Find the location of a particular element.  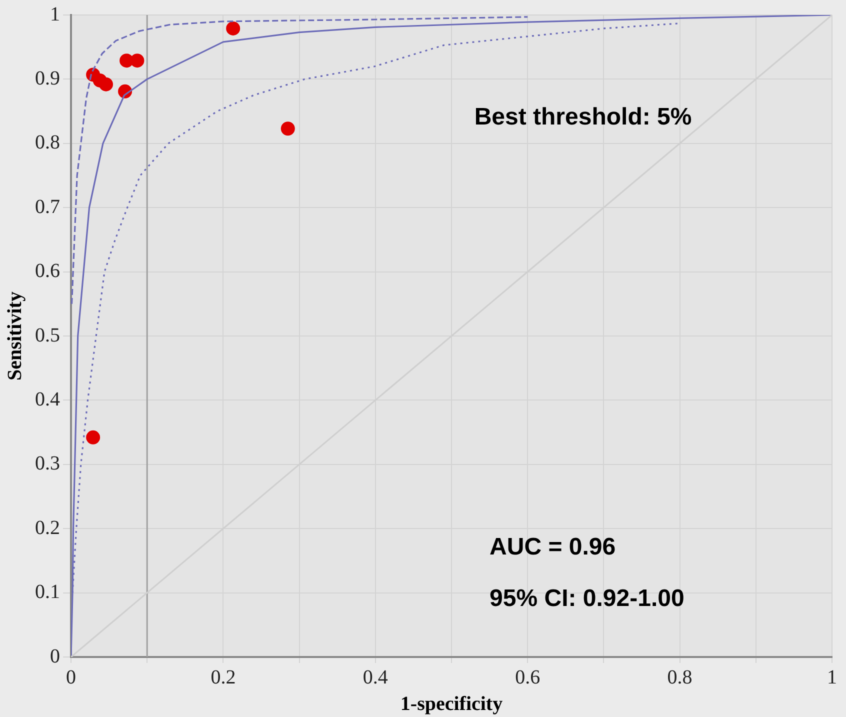

y-tick-label: 0.1 is located at coordinates (47, 592).